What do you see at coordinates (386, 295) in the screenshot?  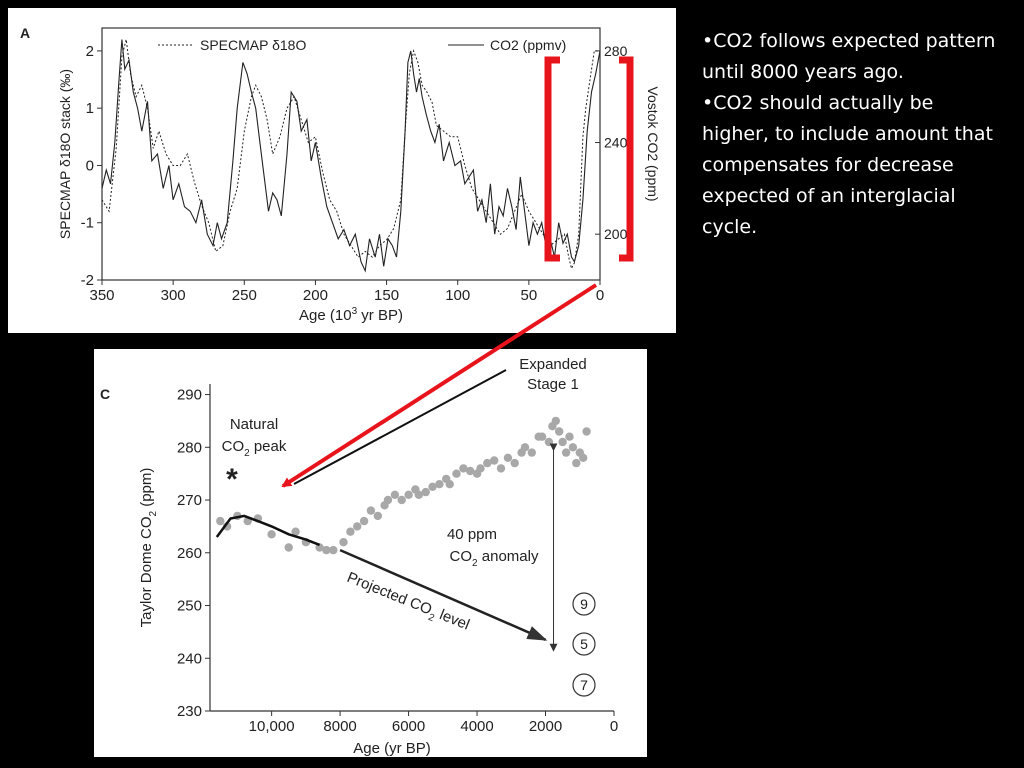 I see `x-tick-label: 150` at bounding box center [386, 295].